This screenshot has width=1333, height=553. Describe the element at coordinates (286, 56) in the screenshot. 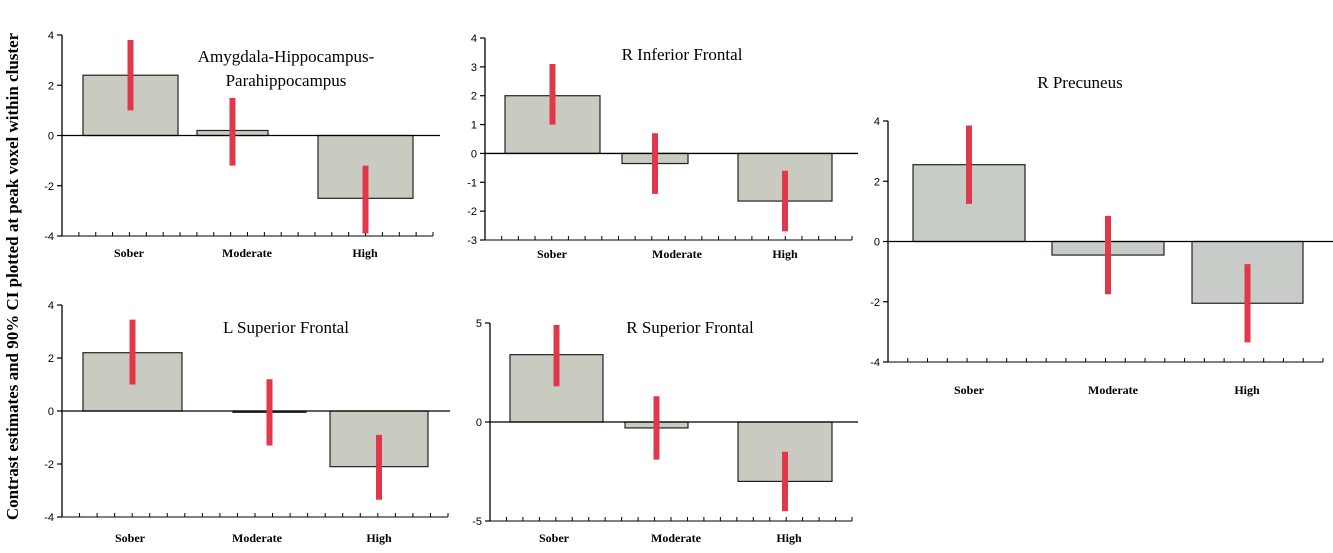

I see `panel-title: Amygdala-Hippocampus-` at that location.